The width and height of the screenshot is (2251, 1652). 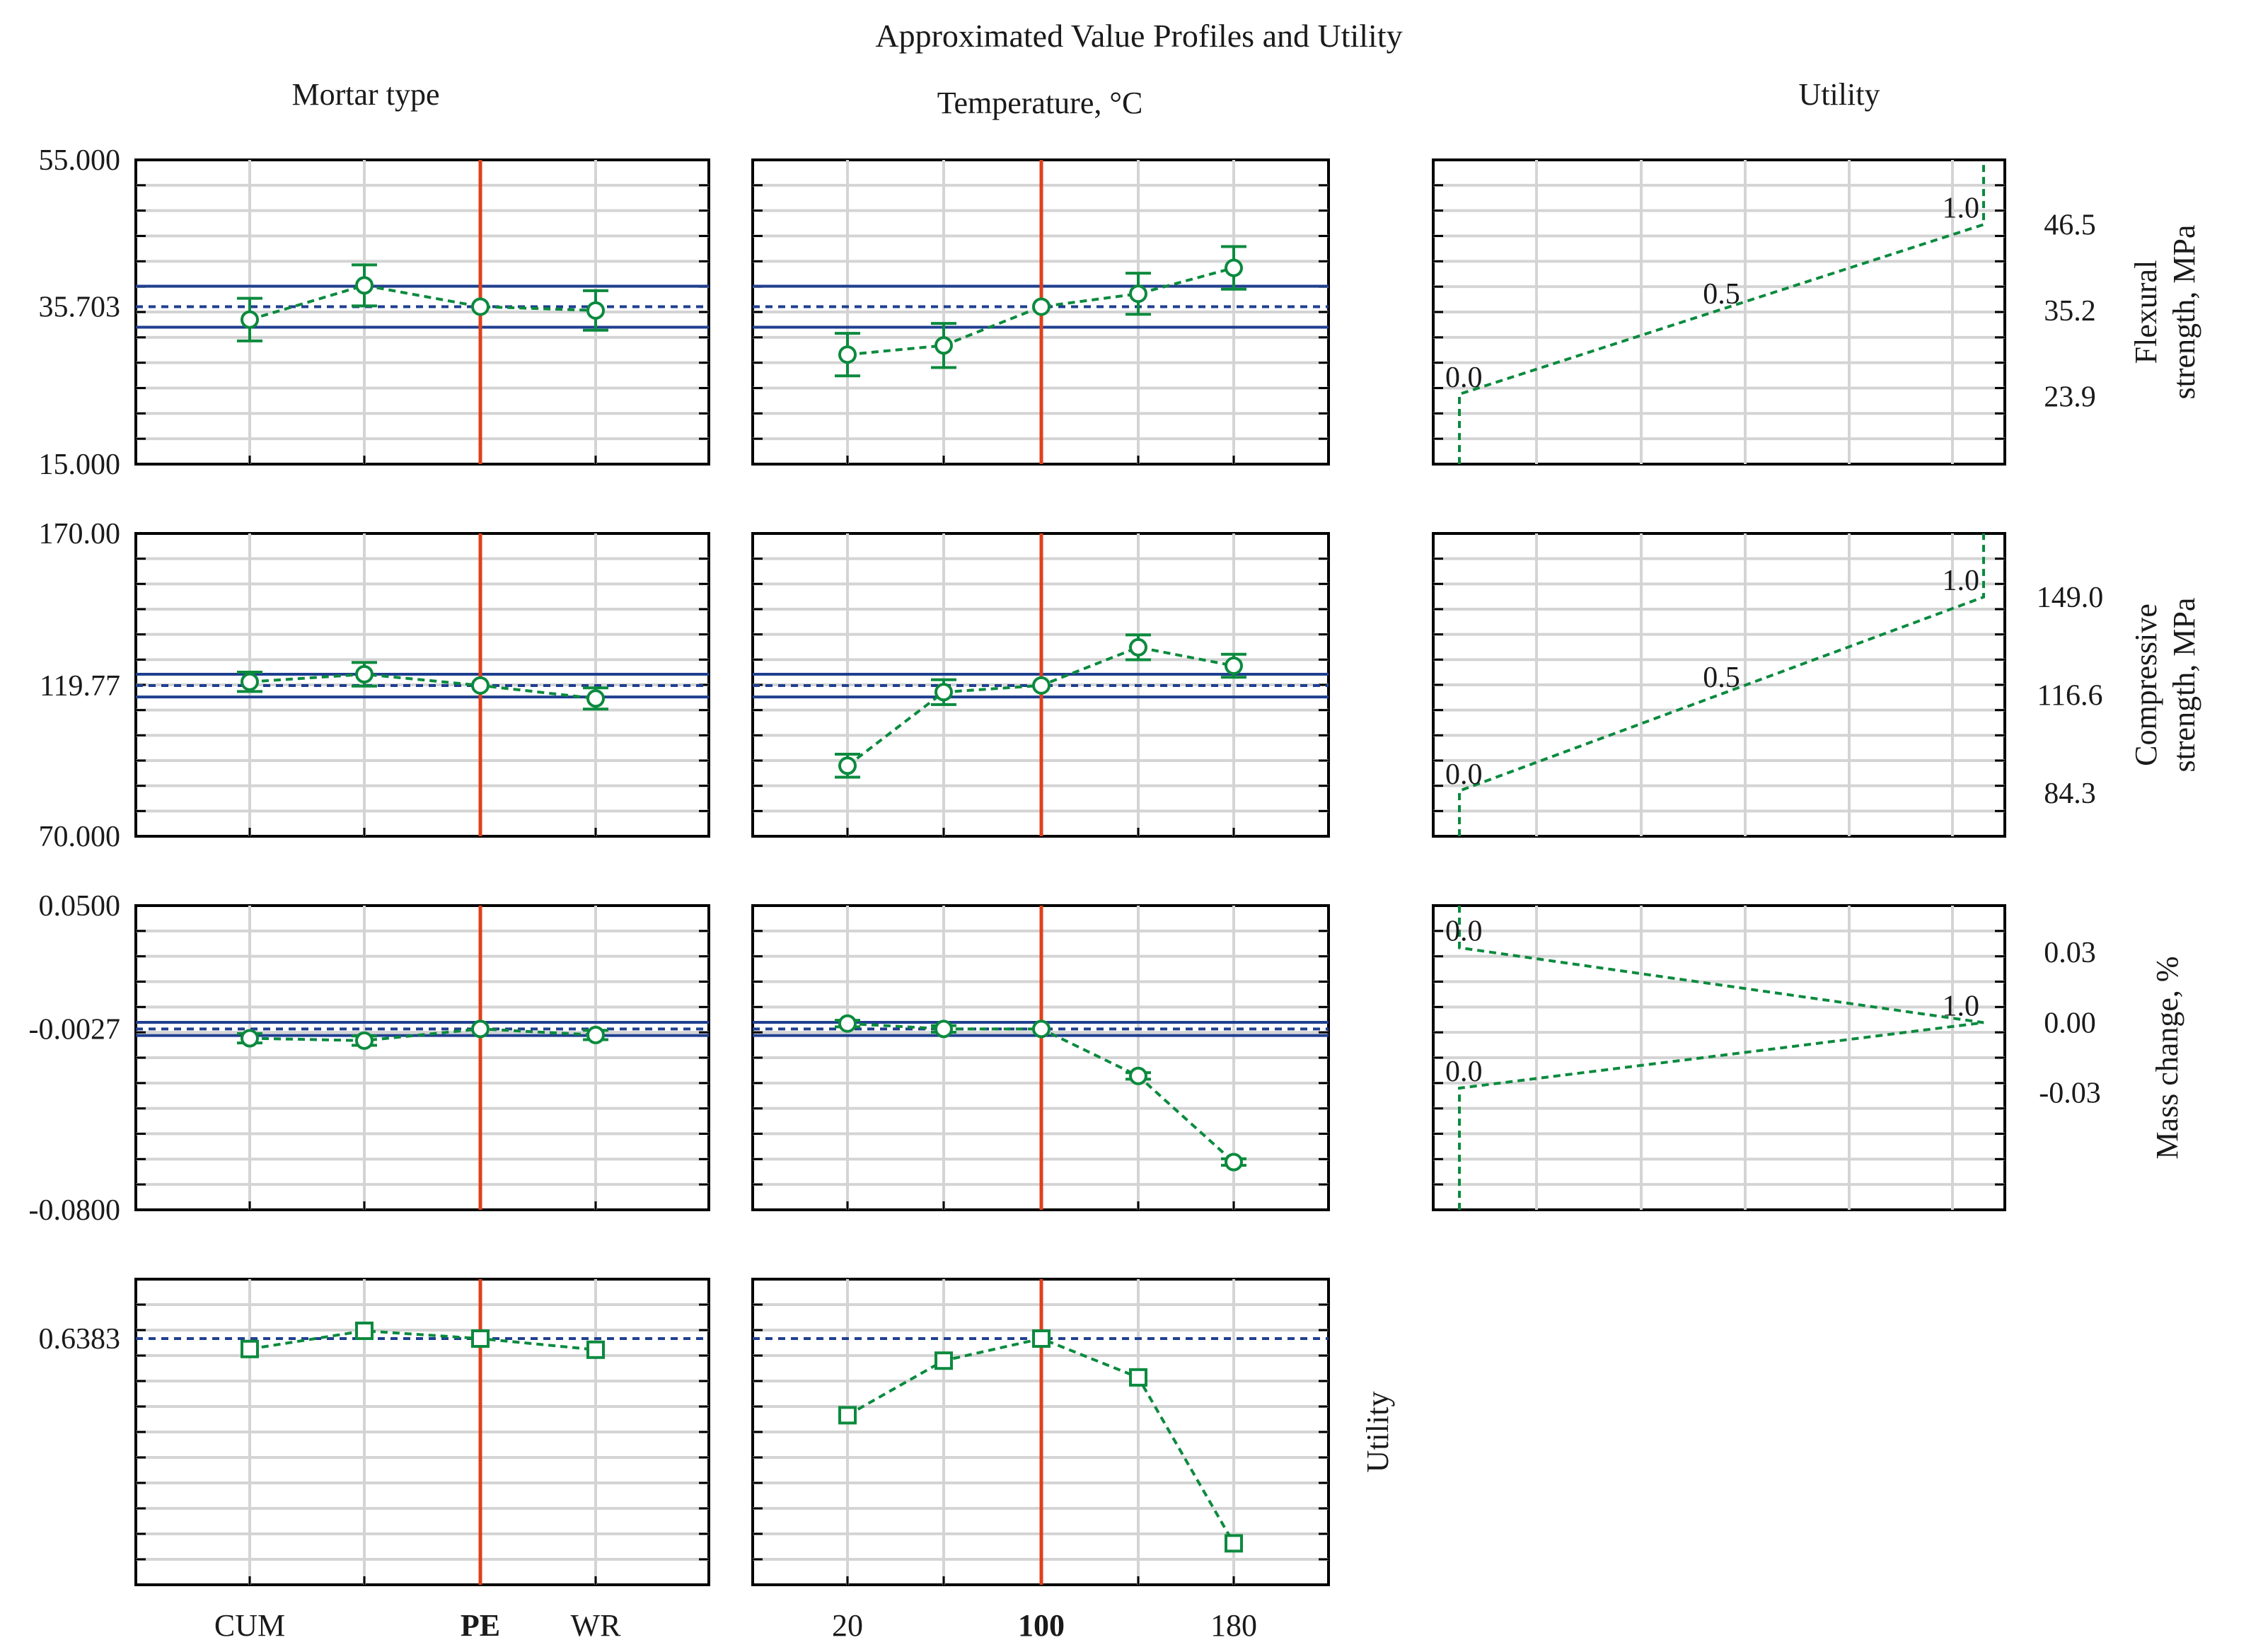 What do you see at coordinates (366, 94) in the screenshot?
I see `column-title-mortar: Mortar type` at bounding box center [366, 94].